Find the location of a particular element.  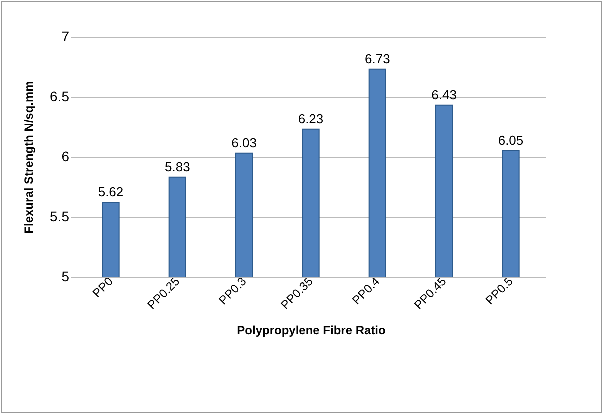

y-axis-title: Flexural Strength N/sq.mm is located at coordinates (29, 157).